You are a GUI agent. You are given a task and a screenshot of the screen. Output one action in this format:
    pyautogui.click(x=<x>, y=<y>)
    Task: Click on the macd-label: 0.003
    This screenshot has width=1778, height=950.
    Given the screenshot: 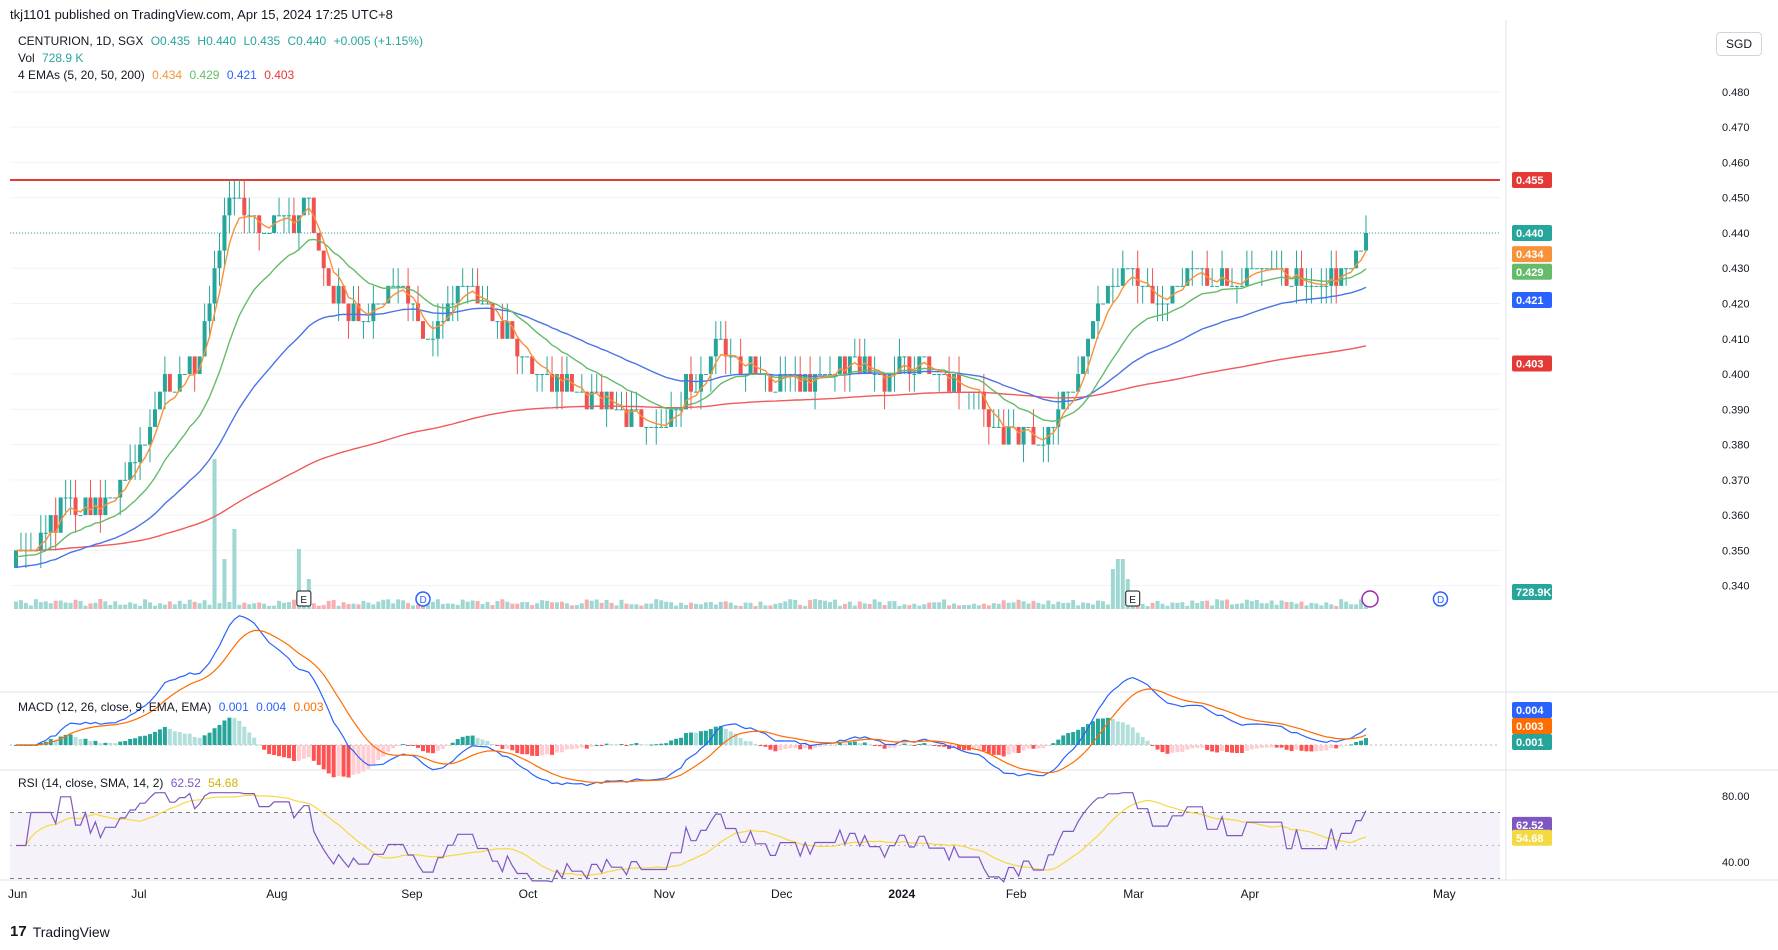 What is the action you would take?
    pyautogui.click(x=1530, y=727)
    